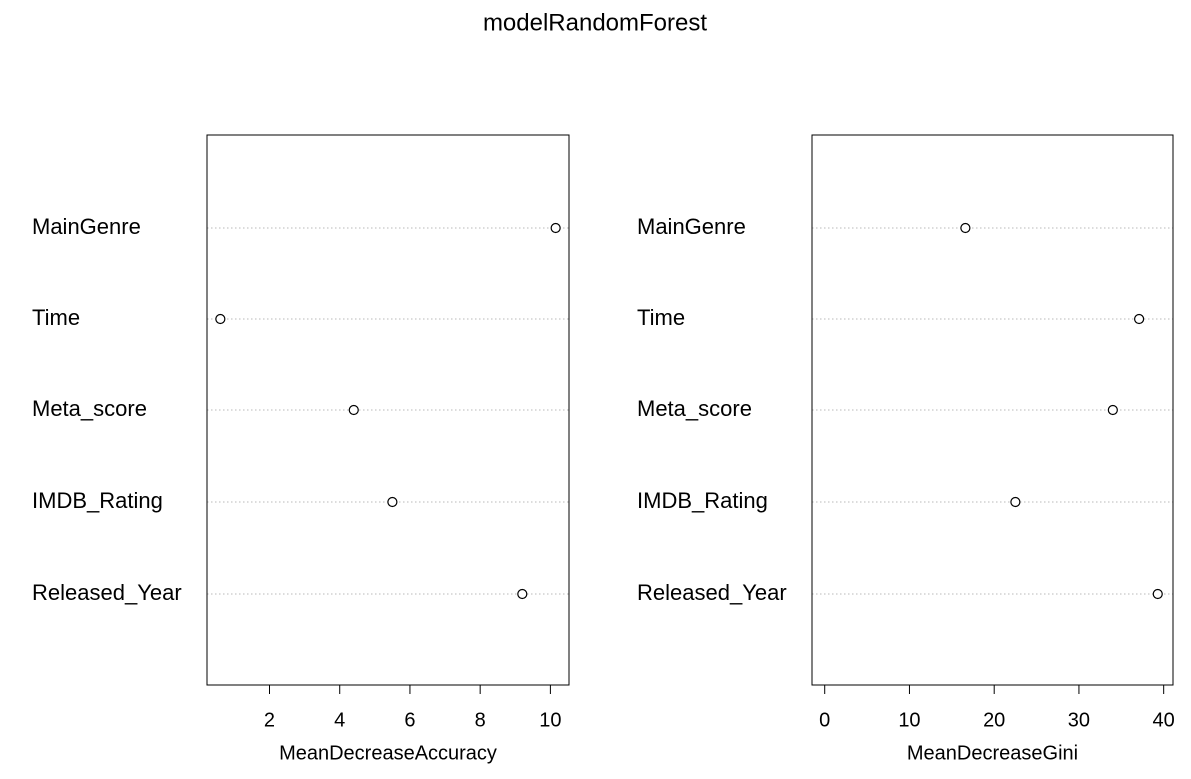  I want to click on x-tick-label: 40, so click(1164, 720).